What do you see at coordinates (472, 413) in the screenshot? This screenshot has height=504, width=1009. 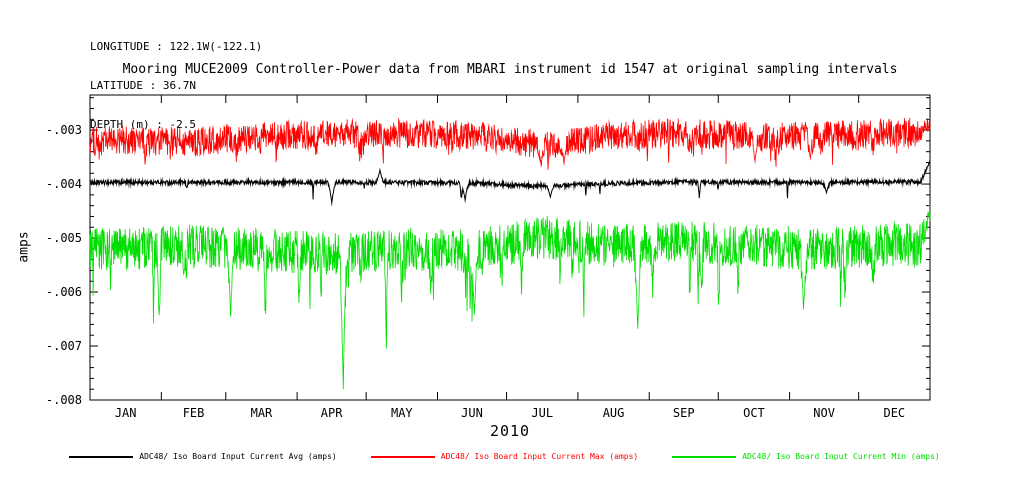 I see `x-tick-label: JUN` at bounding box center [472, 413].